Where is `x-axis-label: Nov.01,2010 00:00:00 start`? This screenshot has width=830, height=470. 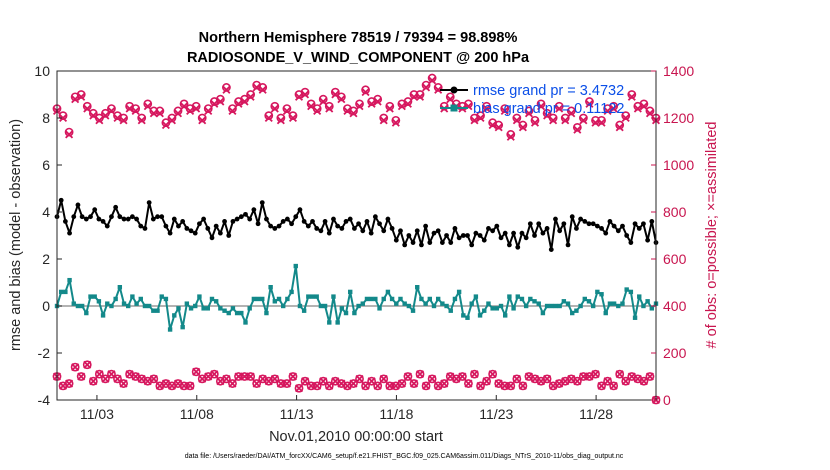 x-axis-label: Nov.01,2010 00:00:00 start is located at coordinates (356, 437).